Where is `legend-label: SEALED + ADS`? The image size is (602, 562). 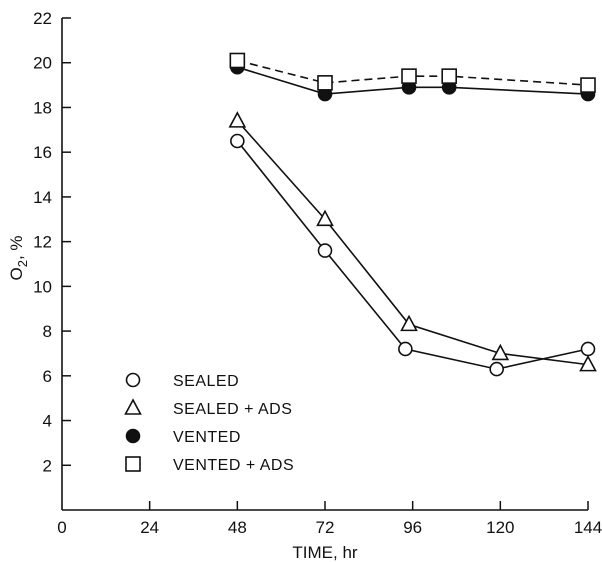 legend-label: SEALED + ADS is located at coordinates (232, 409).